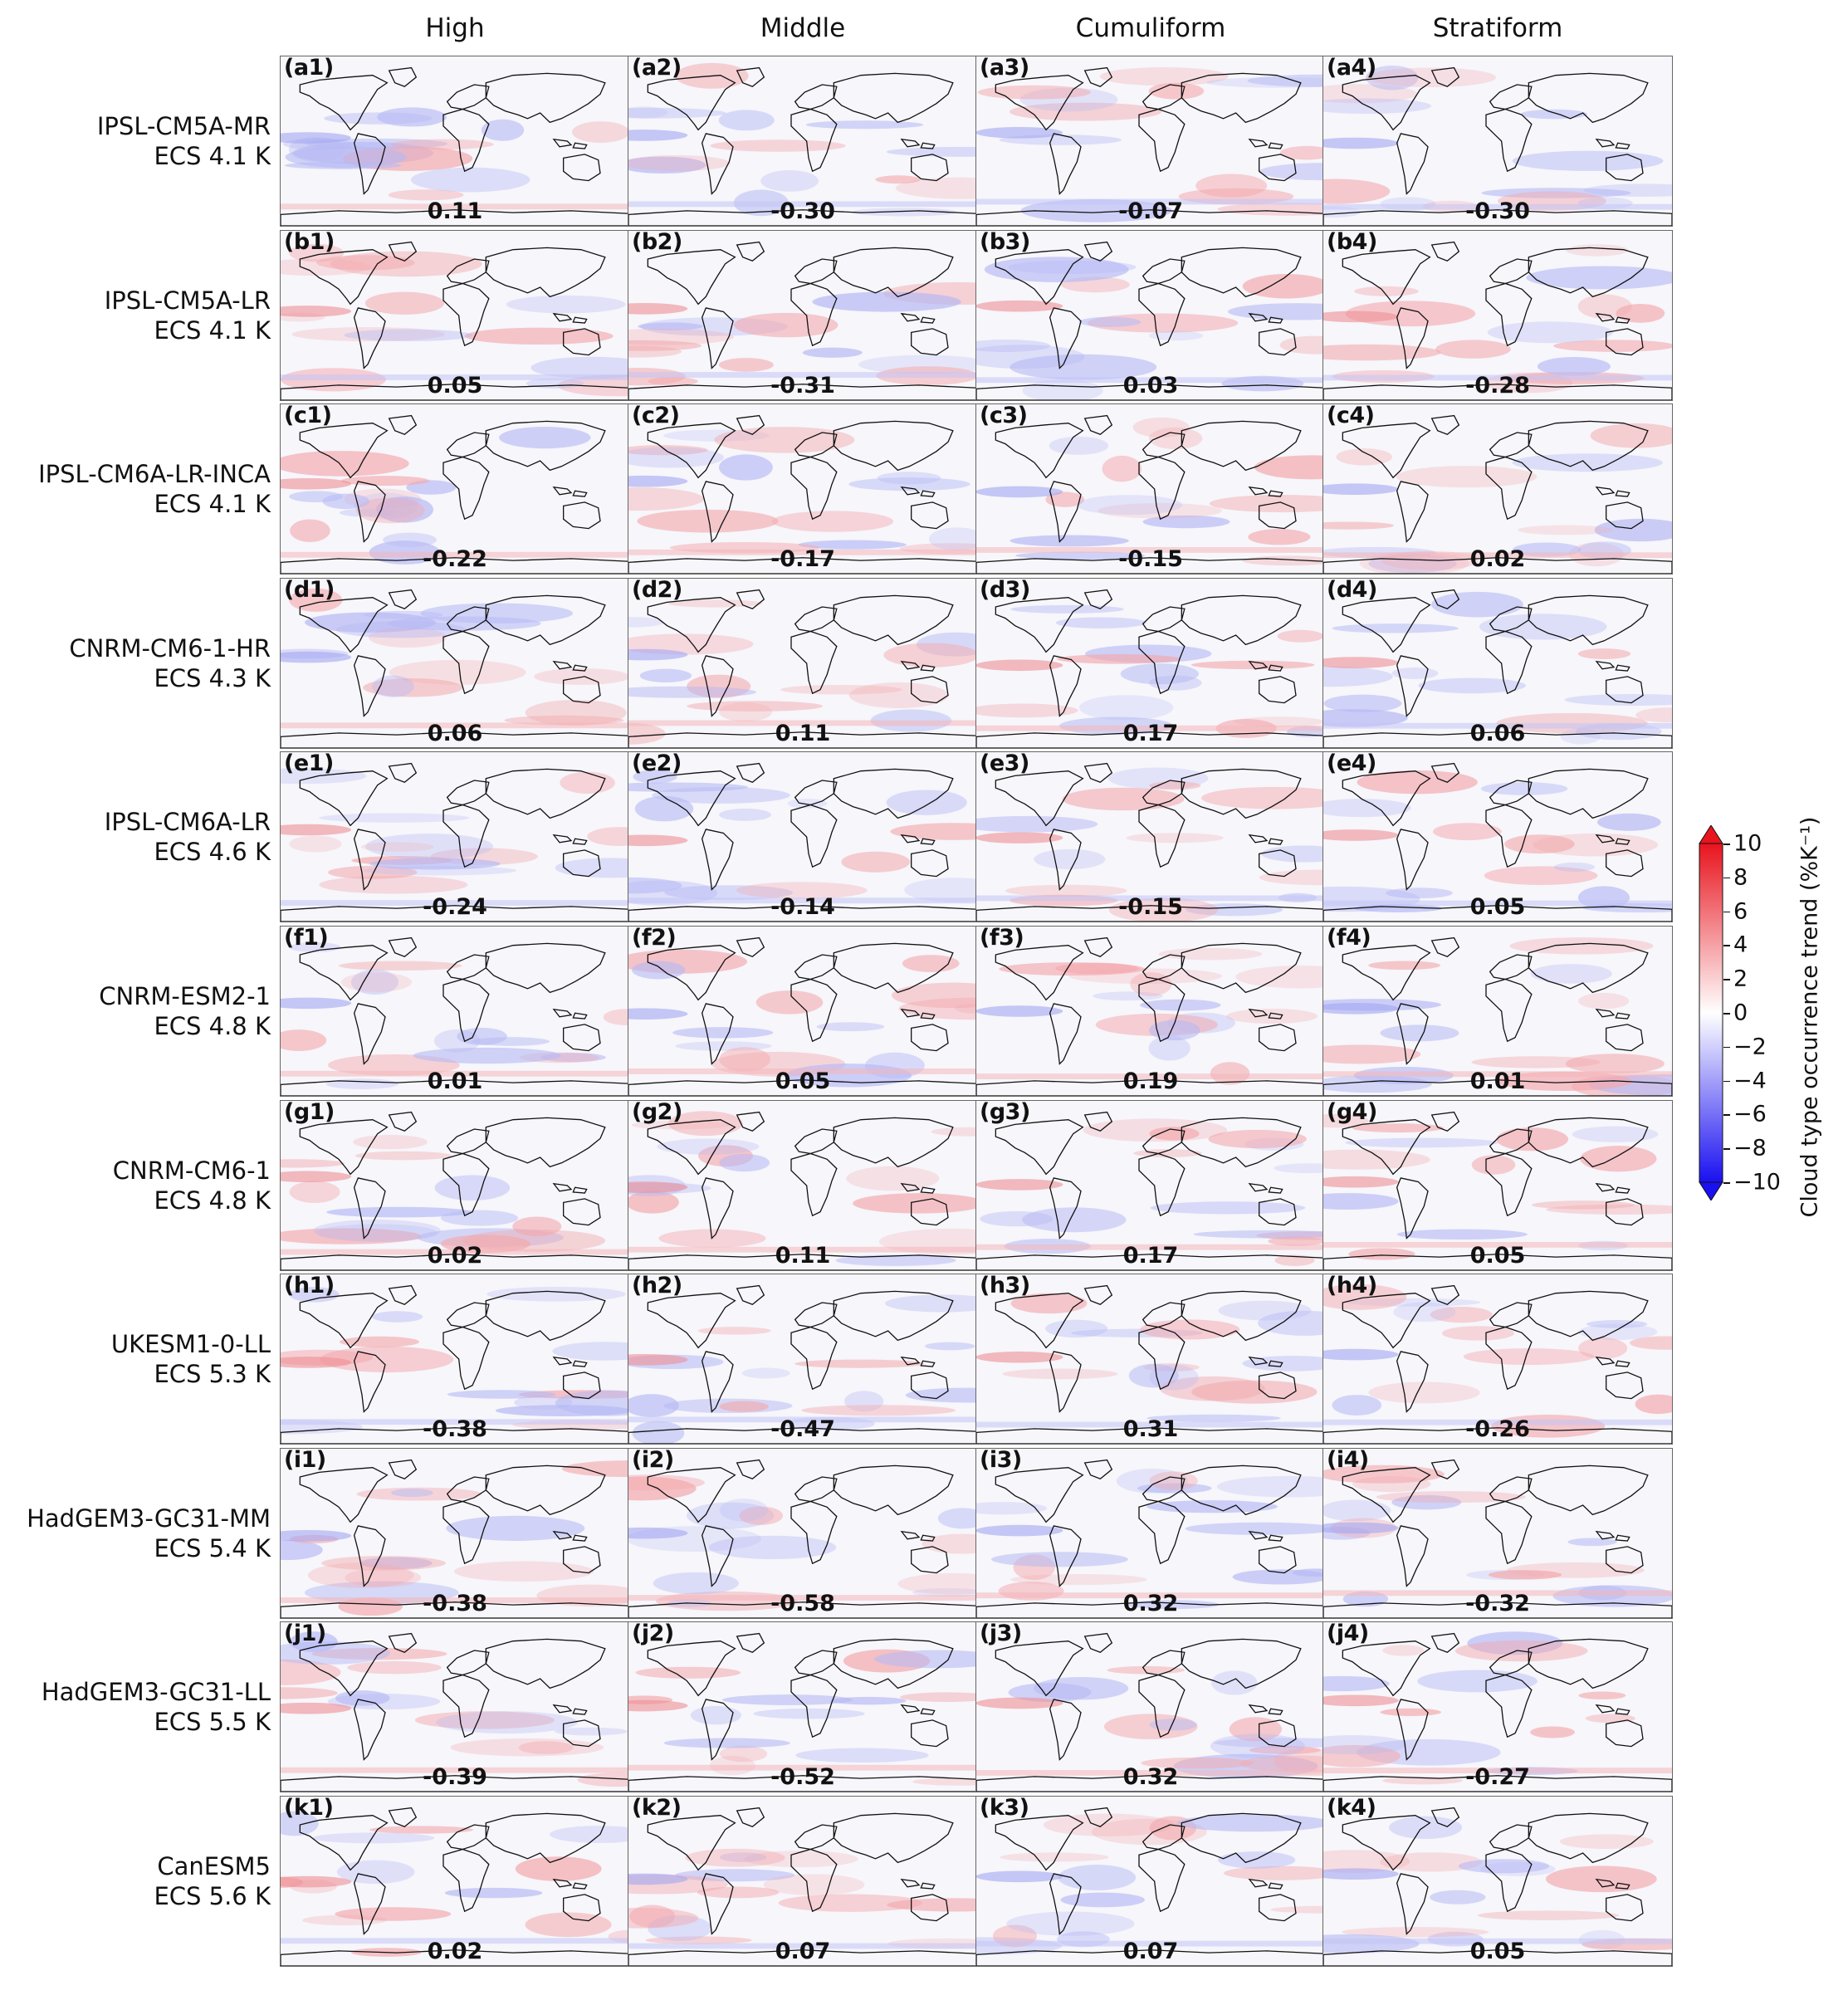 Image resolution: width=1848 pixels, height=1995 pixels. I want to click on colorbar-tick-label: 6, so click(1740, 912).